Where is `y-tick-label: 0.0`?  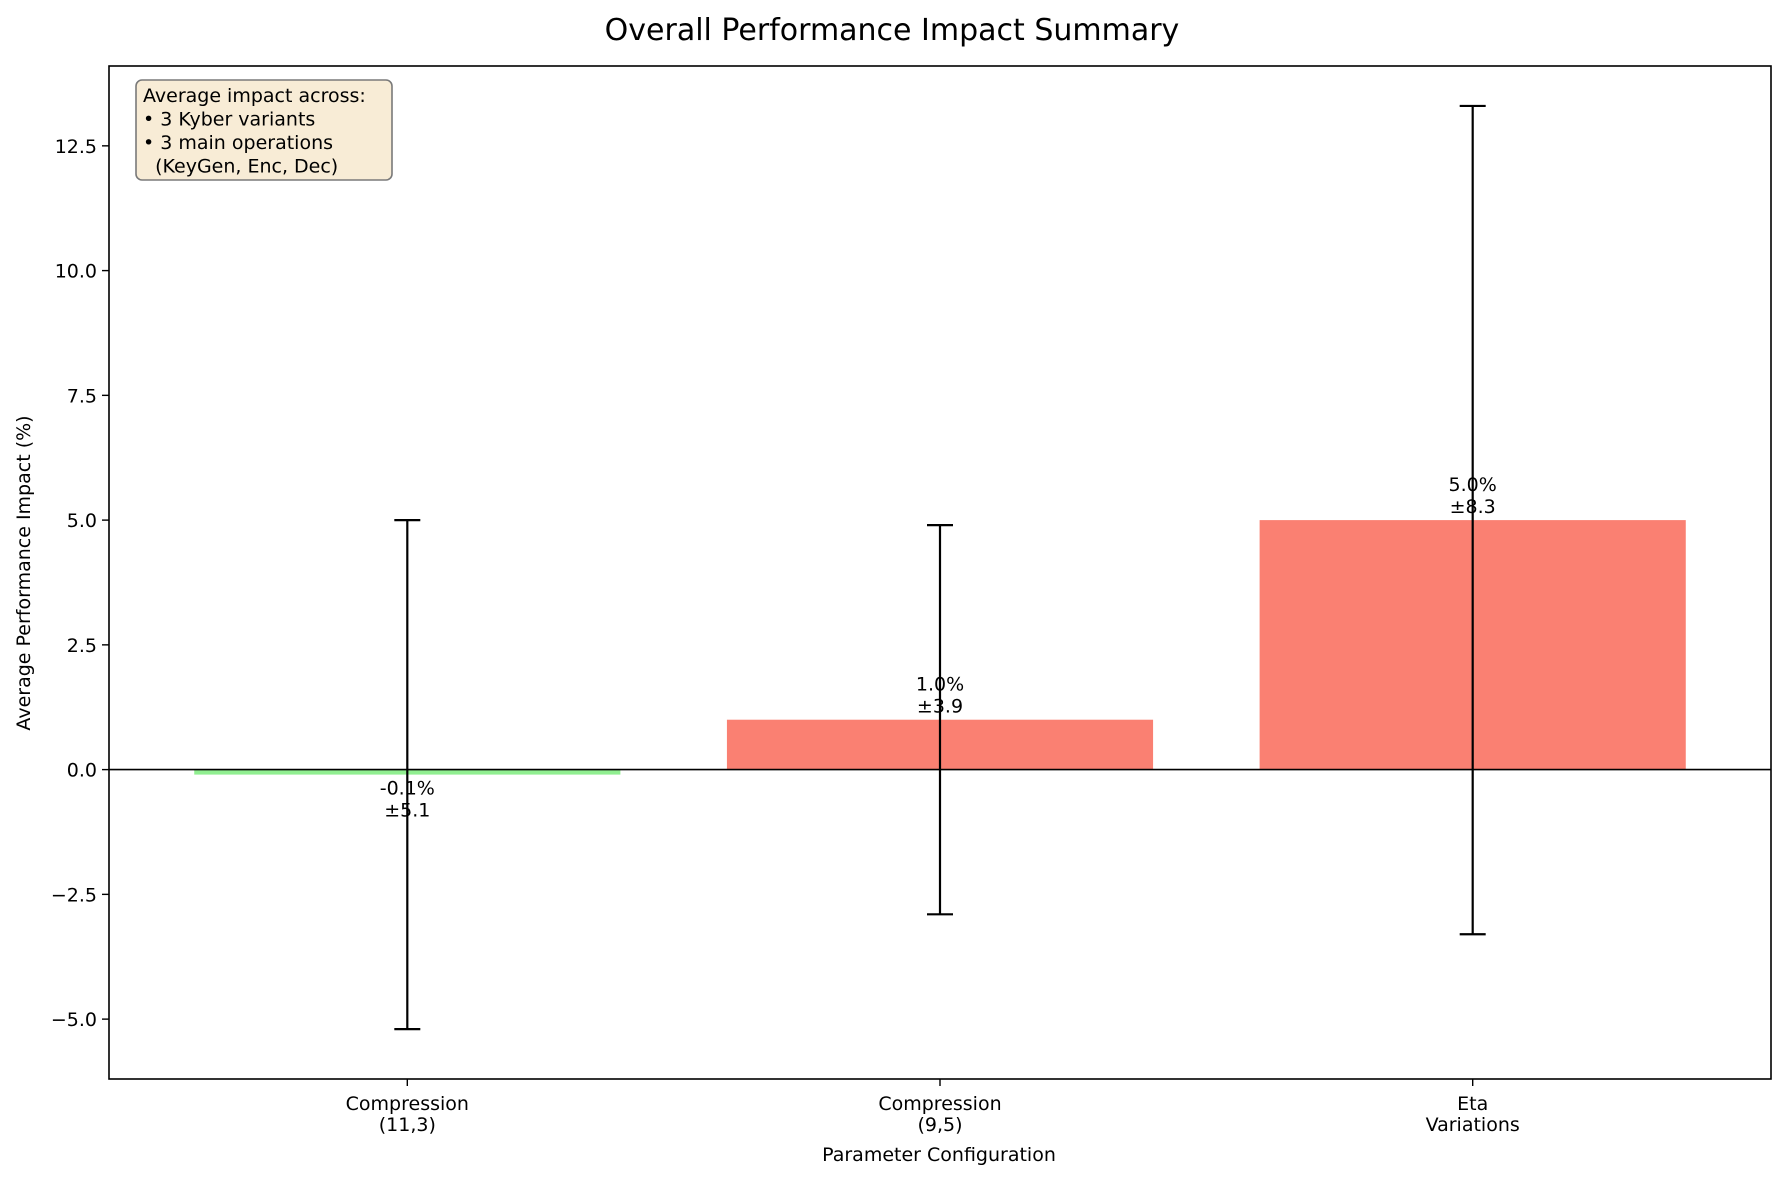 y-tick-label: 0.0 is located at coordinates (82, 771).